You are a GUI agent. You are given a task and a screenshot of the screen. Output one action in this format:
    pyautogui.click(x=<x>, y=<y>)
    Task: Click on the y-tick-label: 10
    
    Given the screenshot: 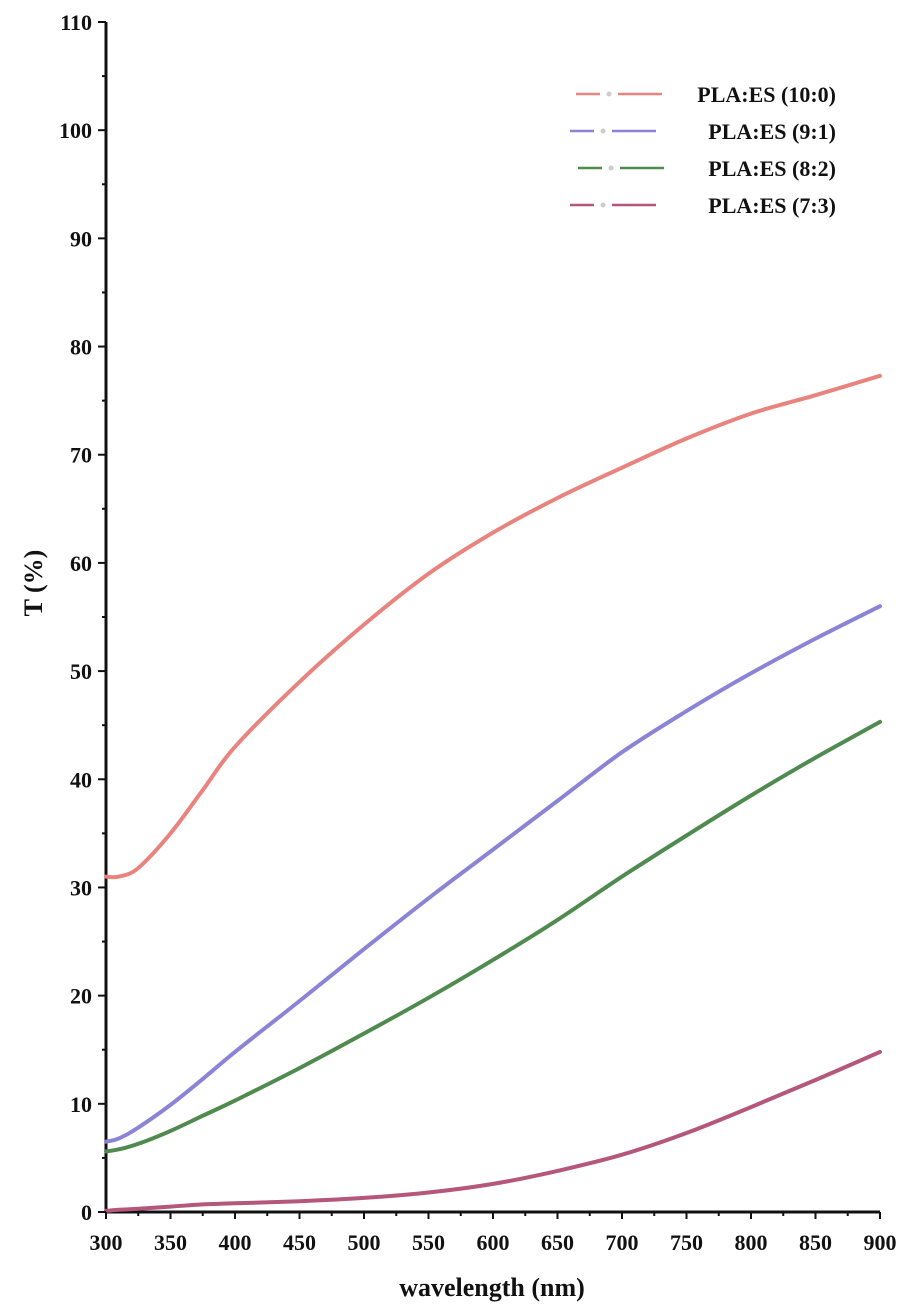 What is the action you would take?
    pyautogui.click(x=81, y=1104)
    